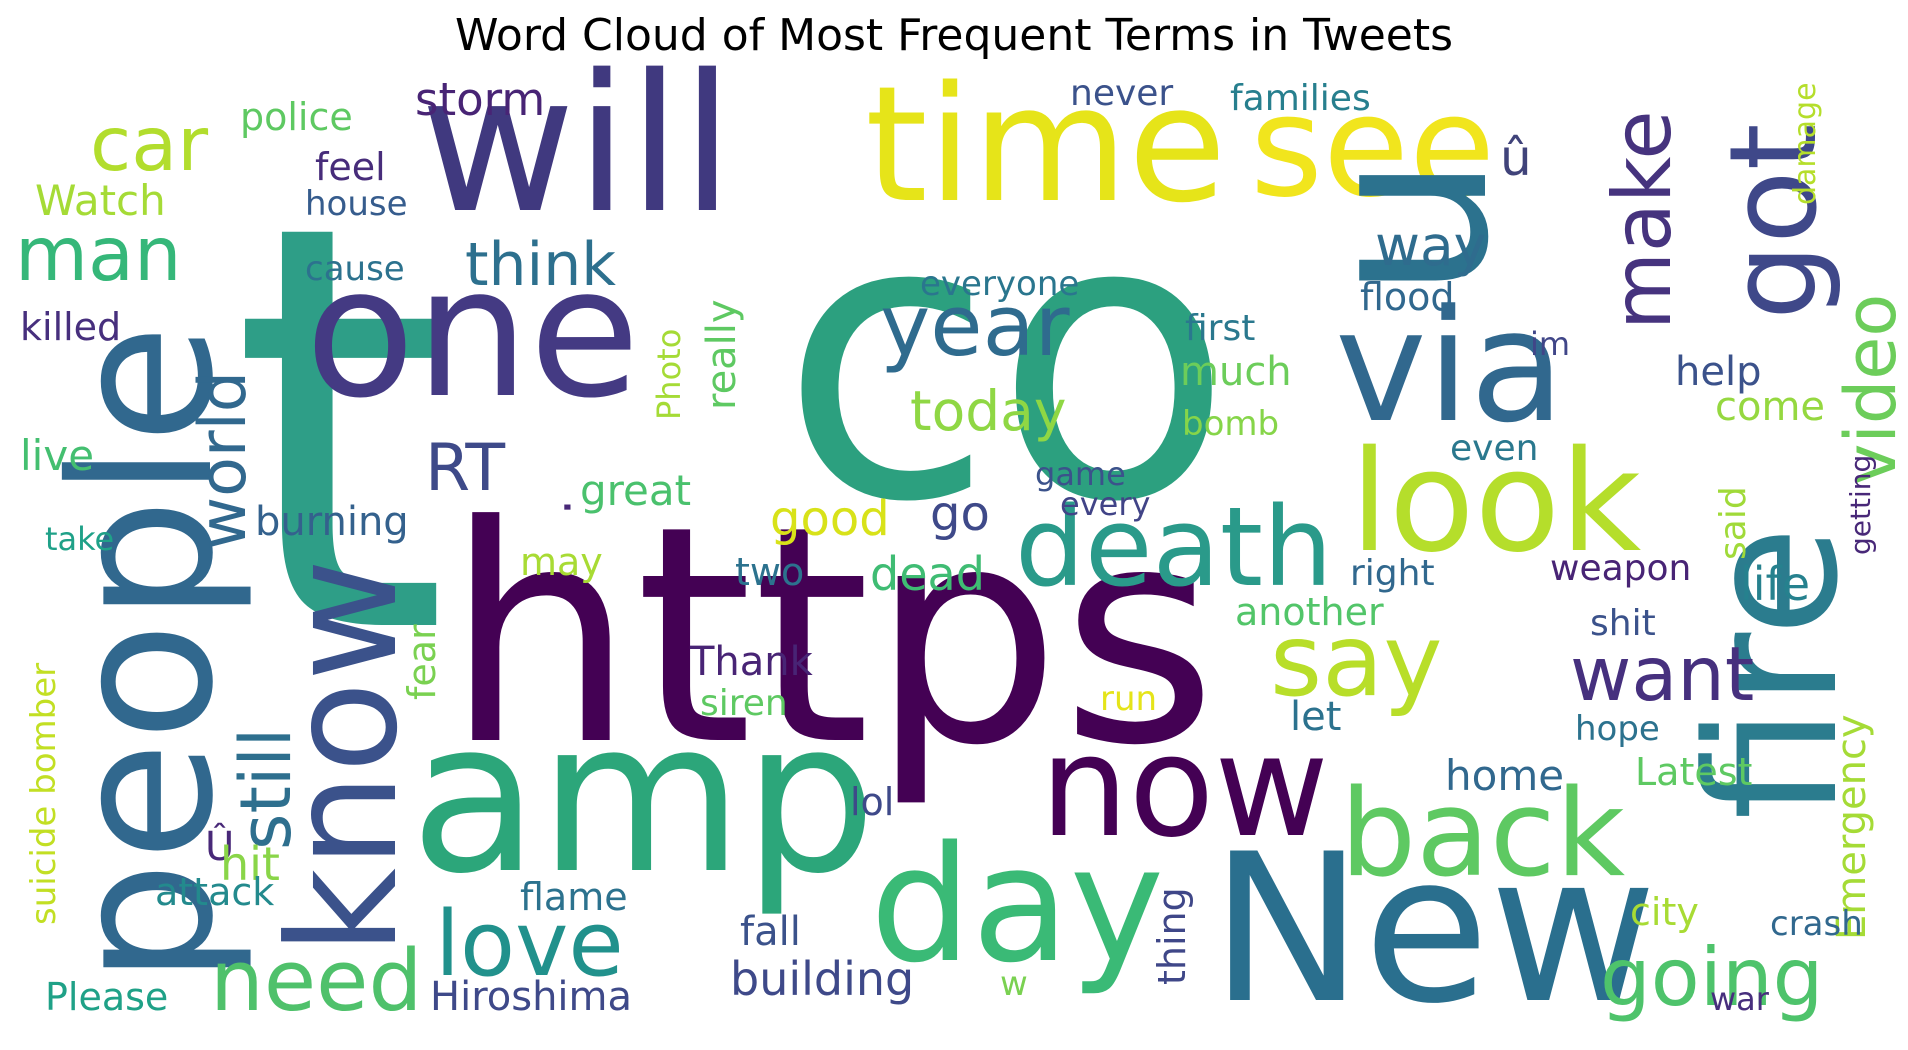 The height and width of the screenshot is (1050, 1908). What do you see at coordinates (1805, 143) in the screenshot?
I see `word-74: damage` at bounding box center [1805, 143].